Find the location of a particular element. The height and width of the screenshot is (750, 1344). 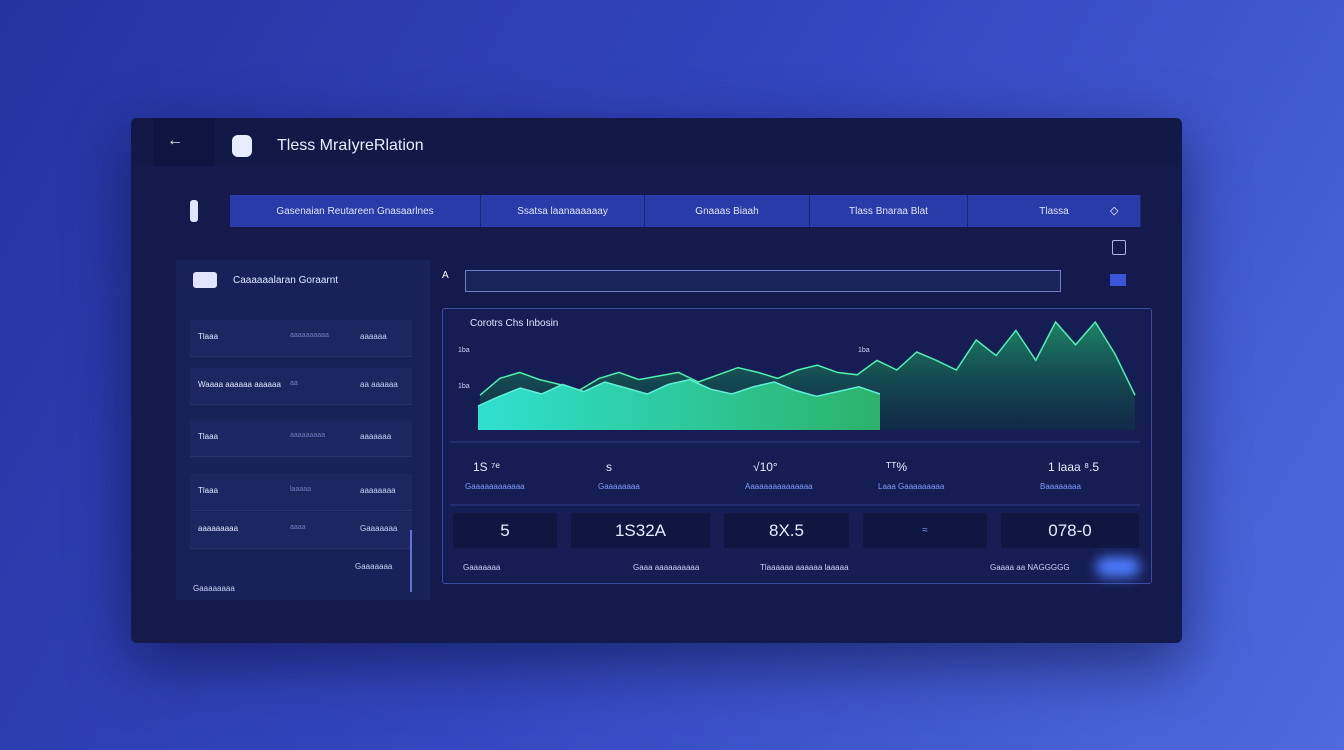

footer-text: Gaaaa aa NAGGGGG is located at coordinates (1030, 567).